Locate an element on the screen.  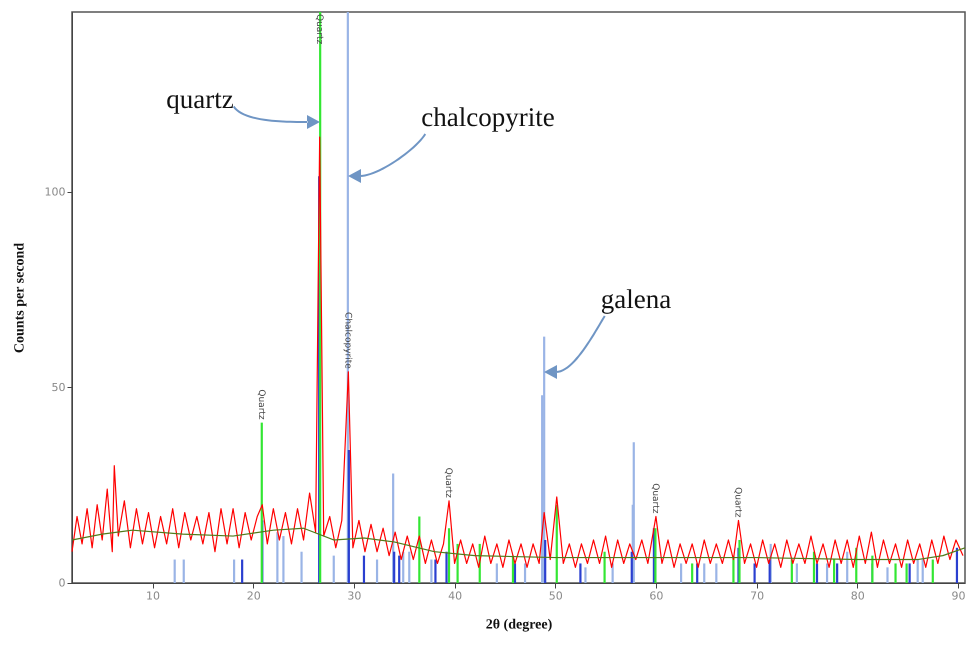
y-axis-title: Counts per second is located at coordinates (20, 298).